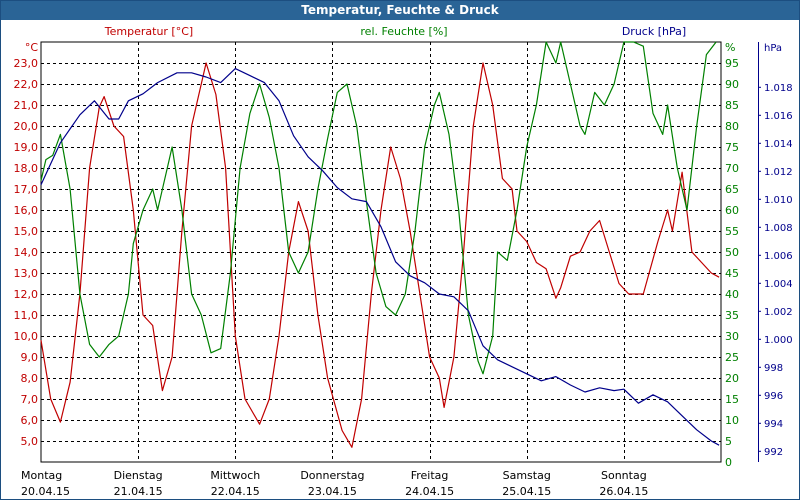 This screenshot has height=500, width=800. I want to click on humidity-tick-label: 0, so click(728, 462).